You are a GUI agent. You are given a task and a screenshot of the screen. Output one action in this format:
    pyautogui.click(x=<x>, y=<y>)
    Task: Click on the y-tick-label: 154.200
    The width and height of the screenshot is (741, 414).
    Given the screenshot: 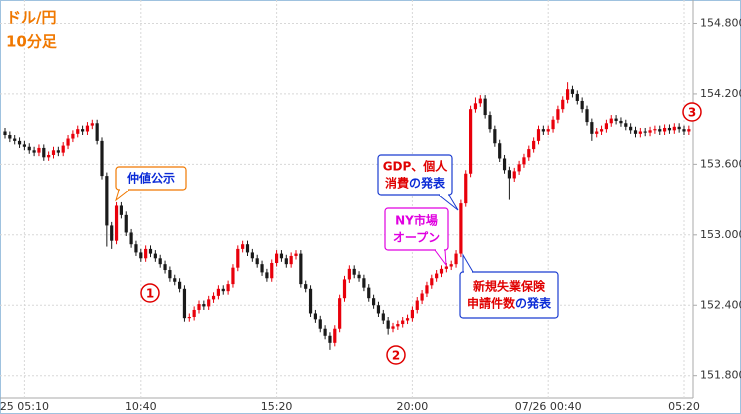 What is the action you would take?
    pyautogui.click(x=720, y=93)
    